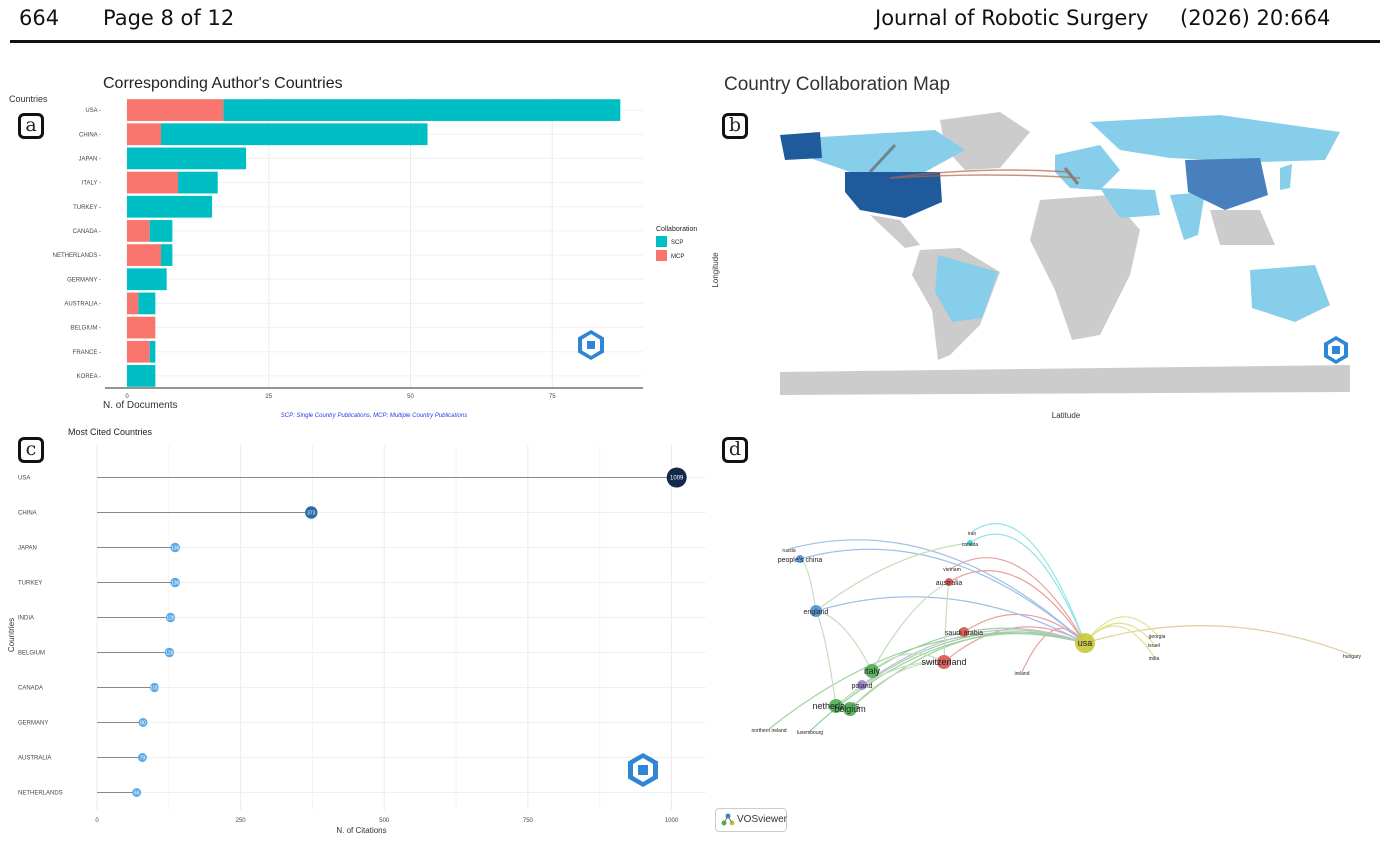 The image size is (1387, 847). I want to click on y-tick-label: GERMANY, so click(33, 724).